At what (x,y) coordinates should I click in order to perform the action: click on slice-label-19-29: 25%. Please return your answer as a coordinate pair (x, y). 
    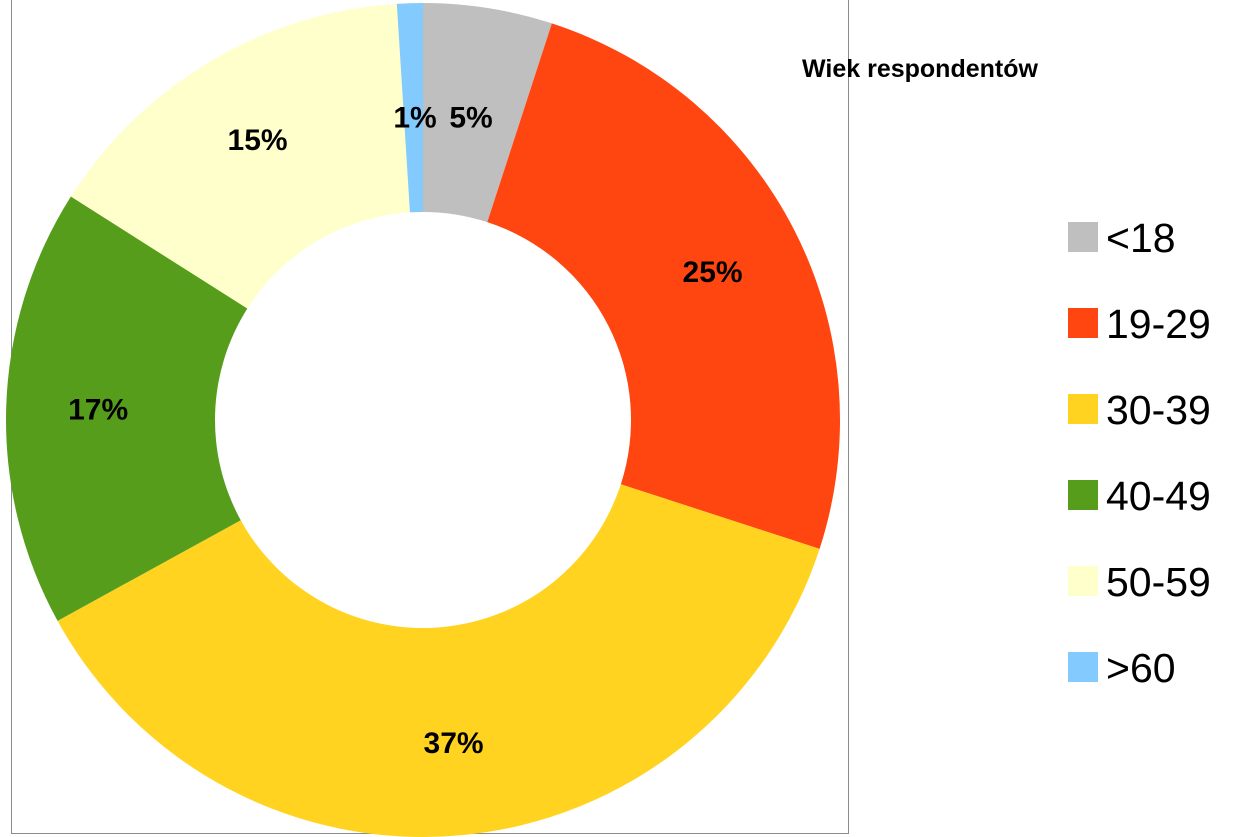
    Looking at the image, I should click on (713, 272).